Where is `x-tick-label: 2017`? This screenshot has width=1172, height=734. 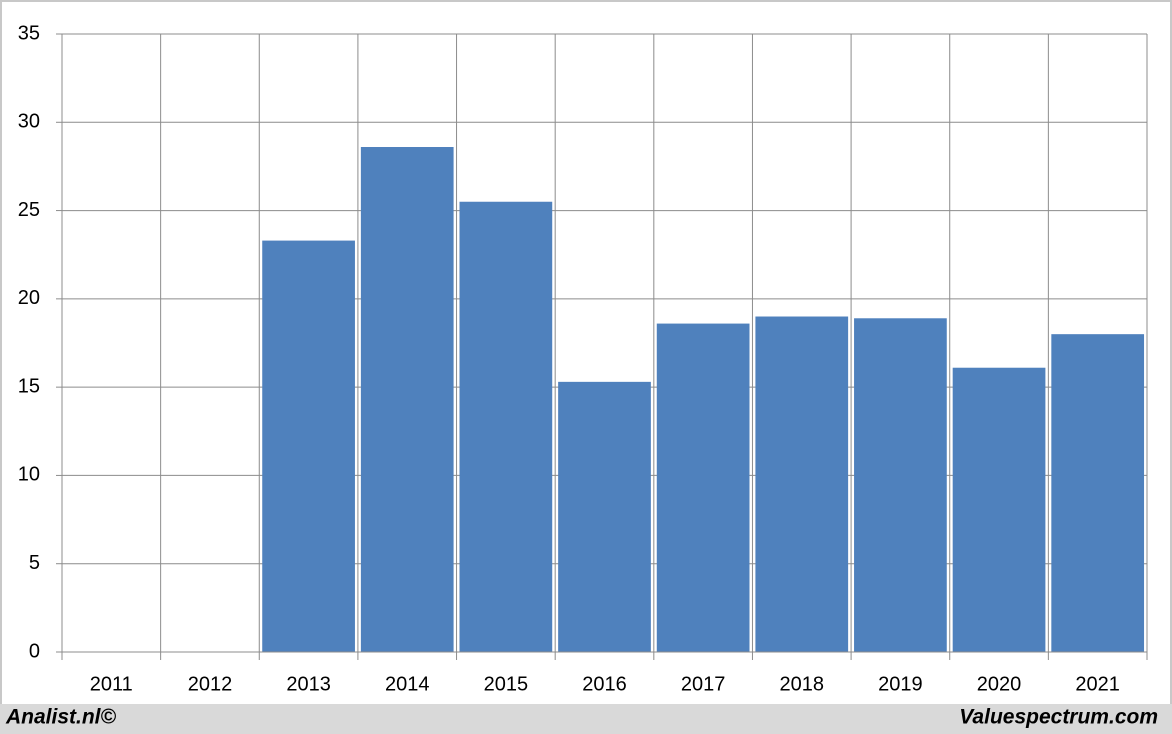 x-tick-label: 2017 is located at coordinates (703, 684).